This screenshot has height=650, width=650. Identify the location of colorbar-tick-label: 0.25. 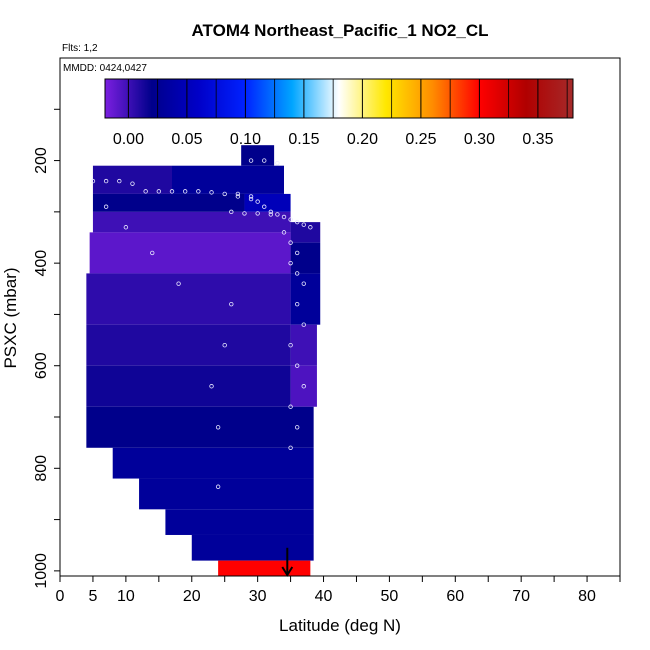
(420, 139).